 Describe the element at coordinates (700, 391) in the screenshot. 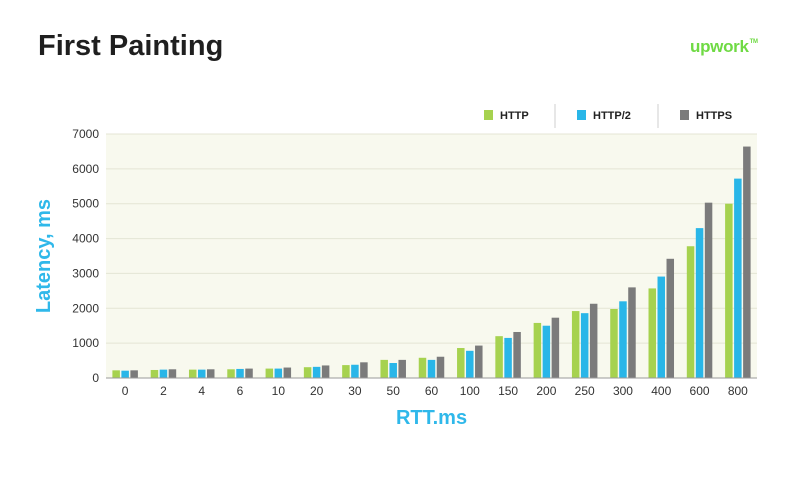

I see `x-tick-label: 600` at that location.